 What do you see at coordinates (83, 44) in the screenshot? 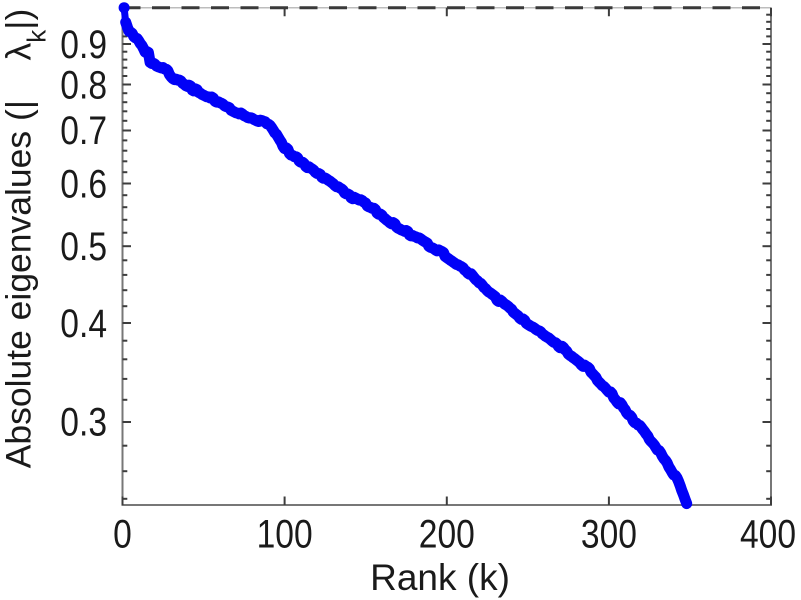
I see `svg-text: 0.9` at bounding box center [83, 44].